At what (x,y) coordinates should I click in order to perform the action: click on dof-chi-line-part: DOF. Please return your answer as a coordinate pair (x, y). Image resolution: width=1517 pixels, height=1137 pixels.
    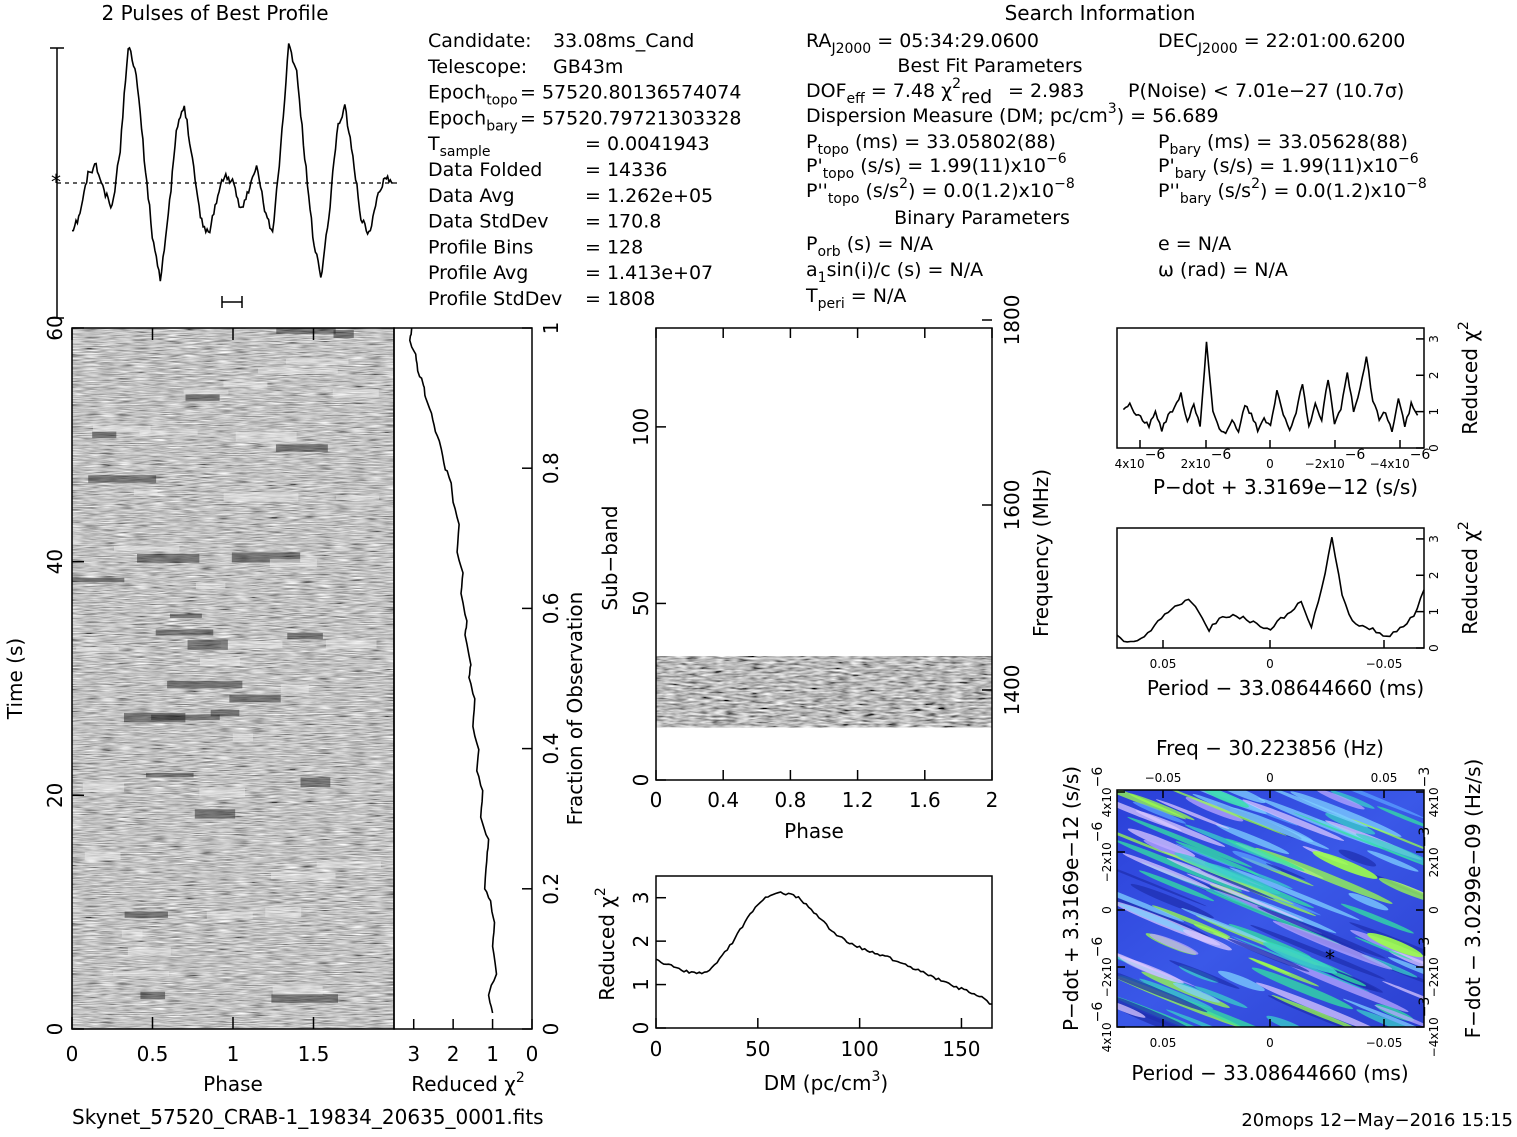
    Looking at the image, I should click on (826, 91).